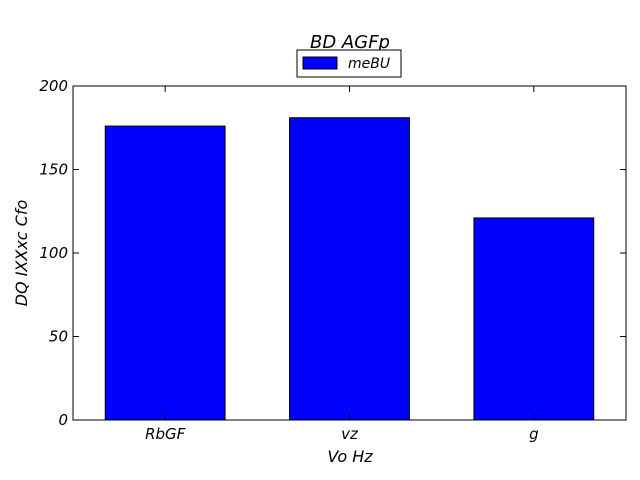  What do you see at coordinates (53, 86) in the screenshot?
I see `y-tick-label-4: 200` at bounding box center [53, 86].